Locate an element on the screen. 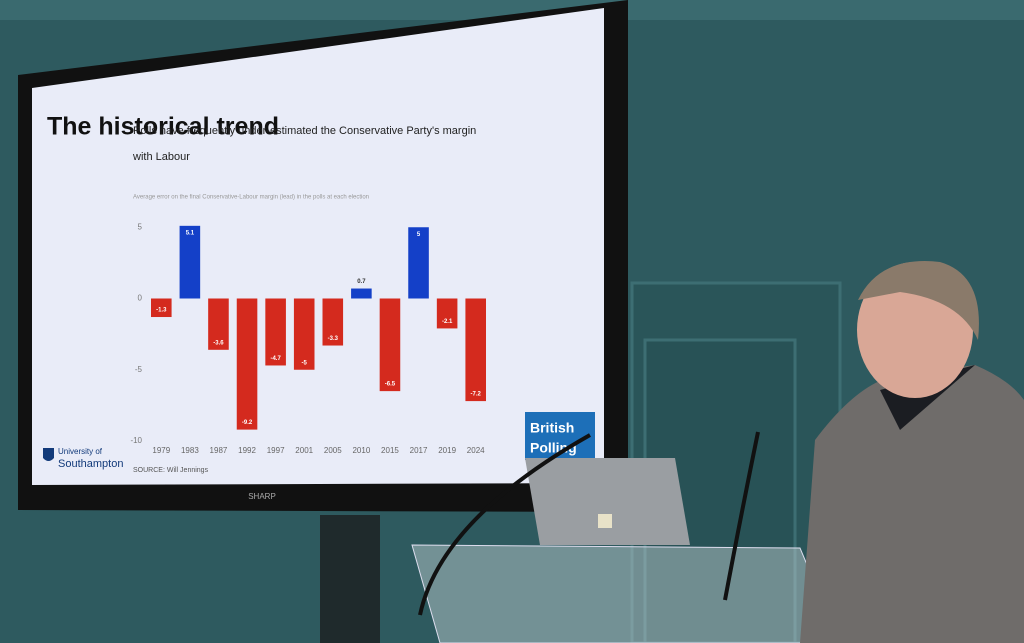  person-jacket is located at coordinates (912, 504).